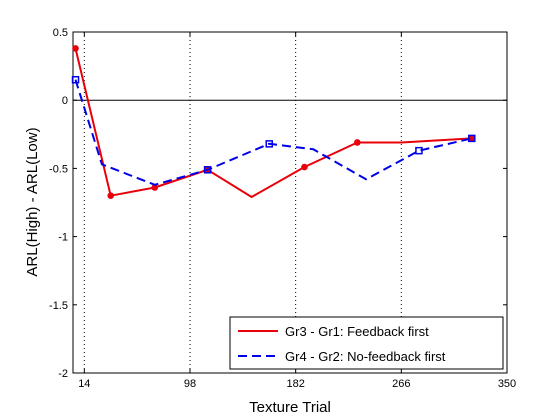  What do you see at coordinates (60, 33) in the screenshot?
I see `y-tick-label: 0.5` at bounding box center [60, 33].